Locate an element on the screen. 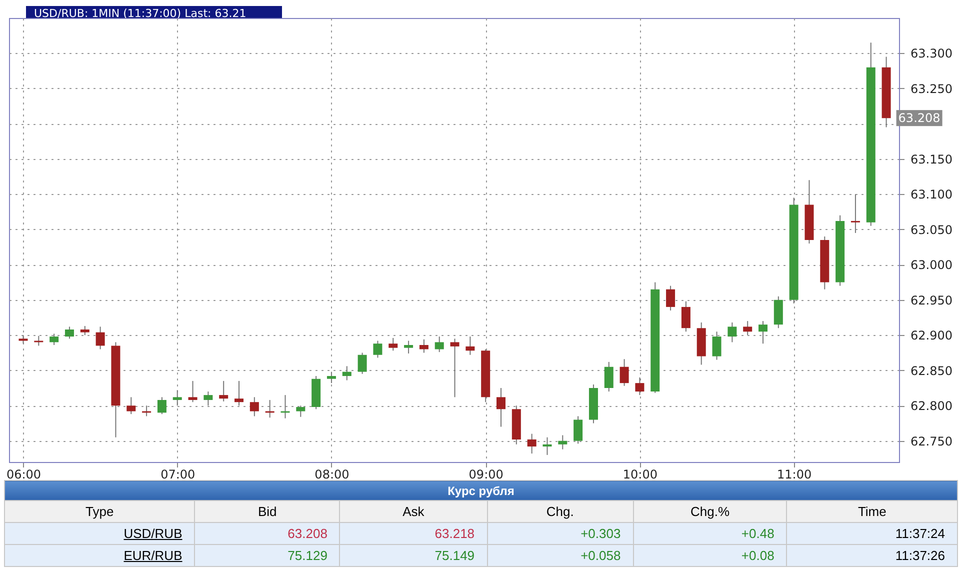 The width and height of the screenshot is (960, 586). y-tick-label: 62.750 is located at coordinates (931, 441).